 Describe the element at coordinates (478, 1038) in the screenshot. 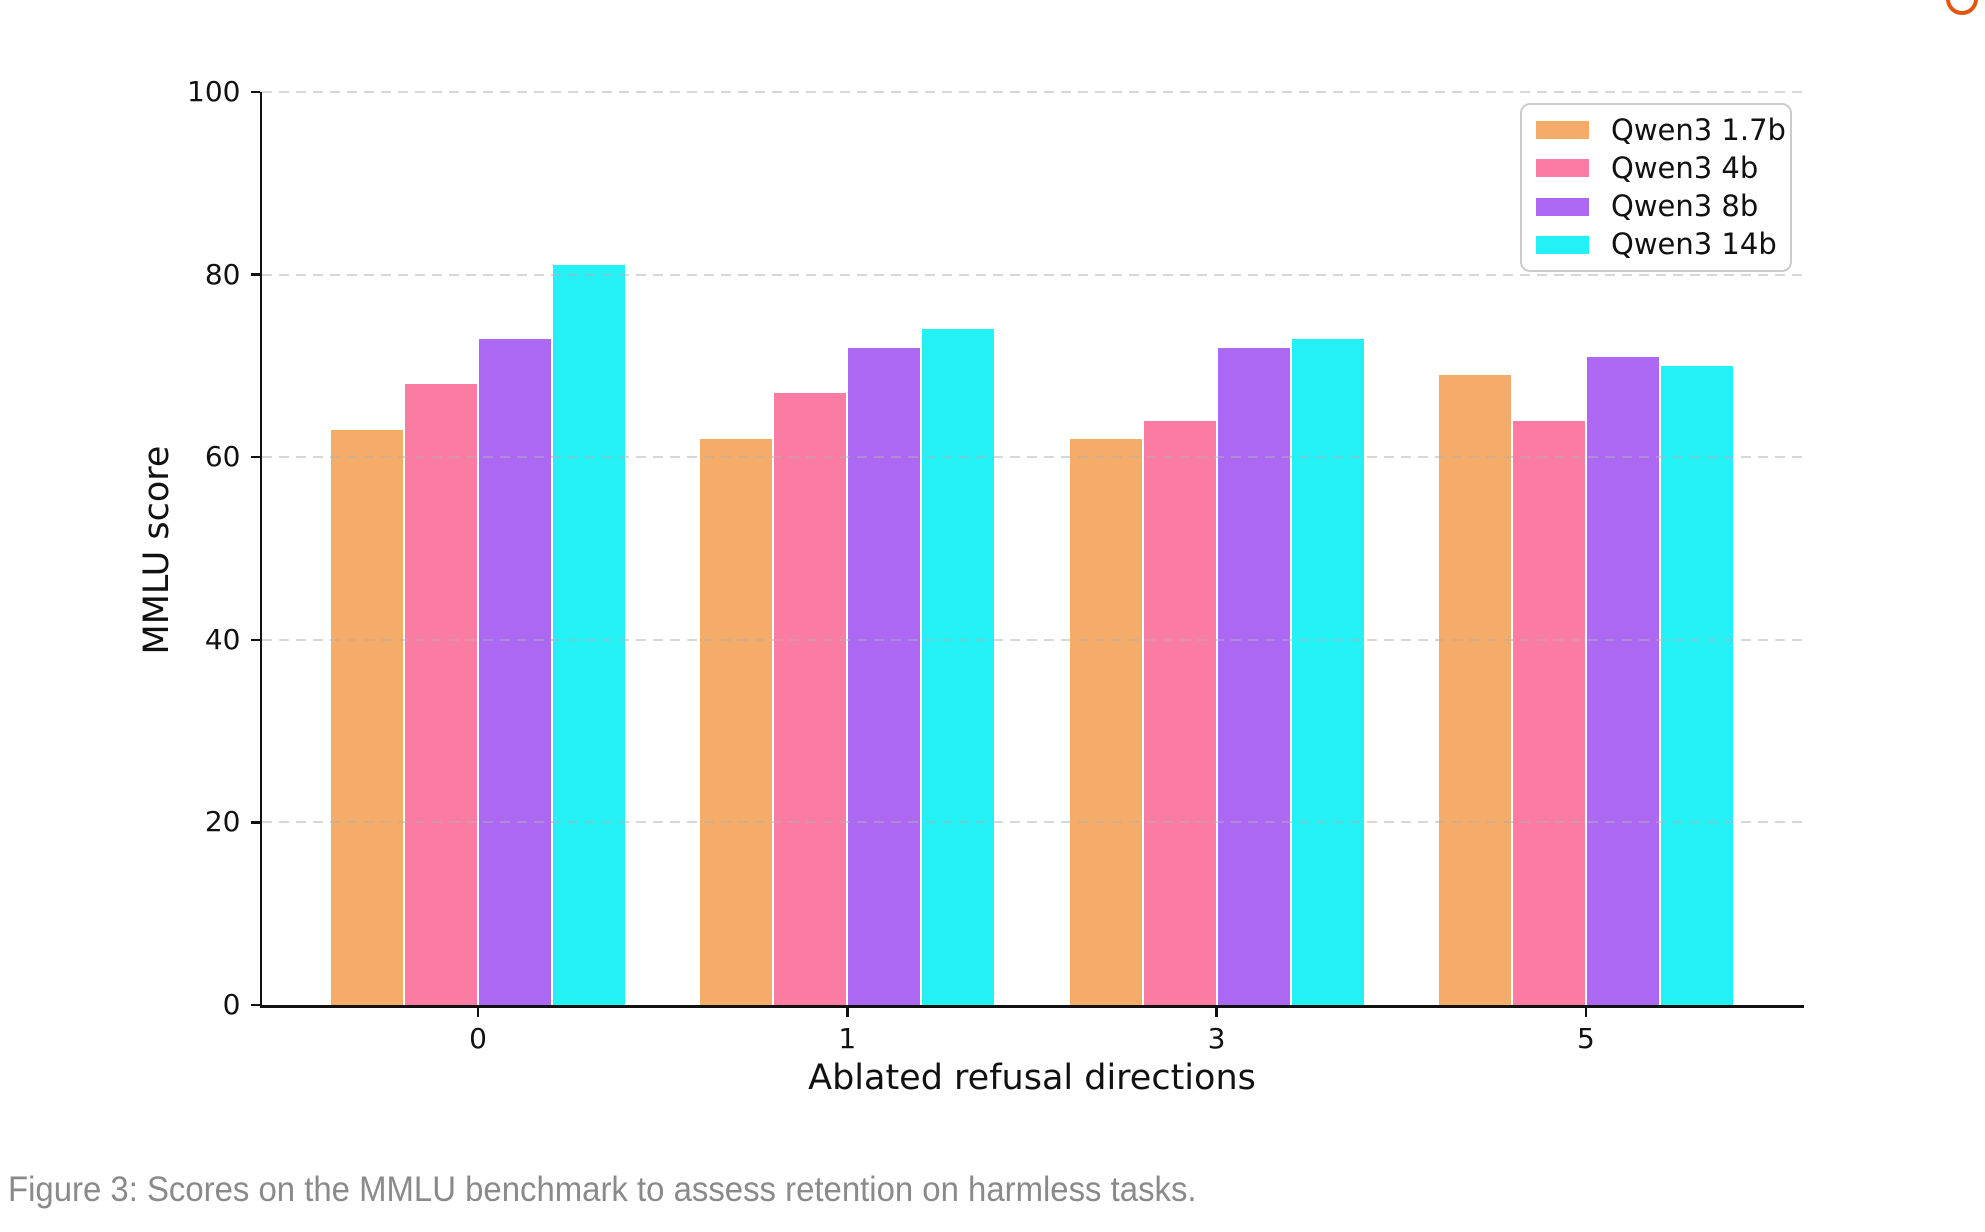

I see `x-tick-label-0: 0` at that location.